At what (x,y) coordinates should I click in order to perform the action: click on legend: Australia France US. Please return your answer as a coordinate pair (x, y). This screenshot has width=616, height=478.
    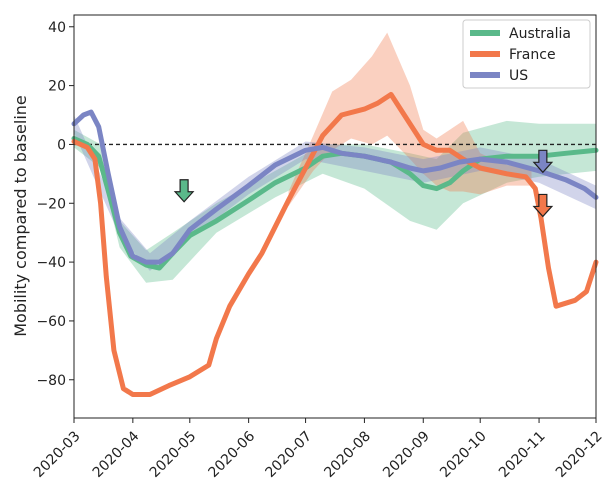
    Looking at the image, I should click on (526, 54).